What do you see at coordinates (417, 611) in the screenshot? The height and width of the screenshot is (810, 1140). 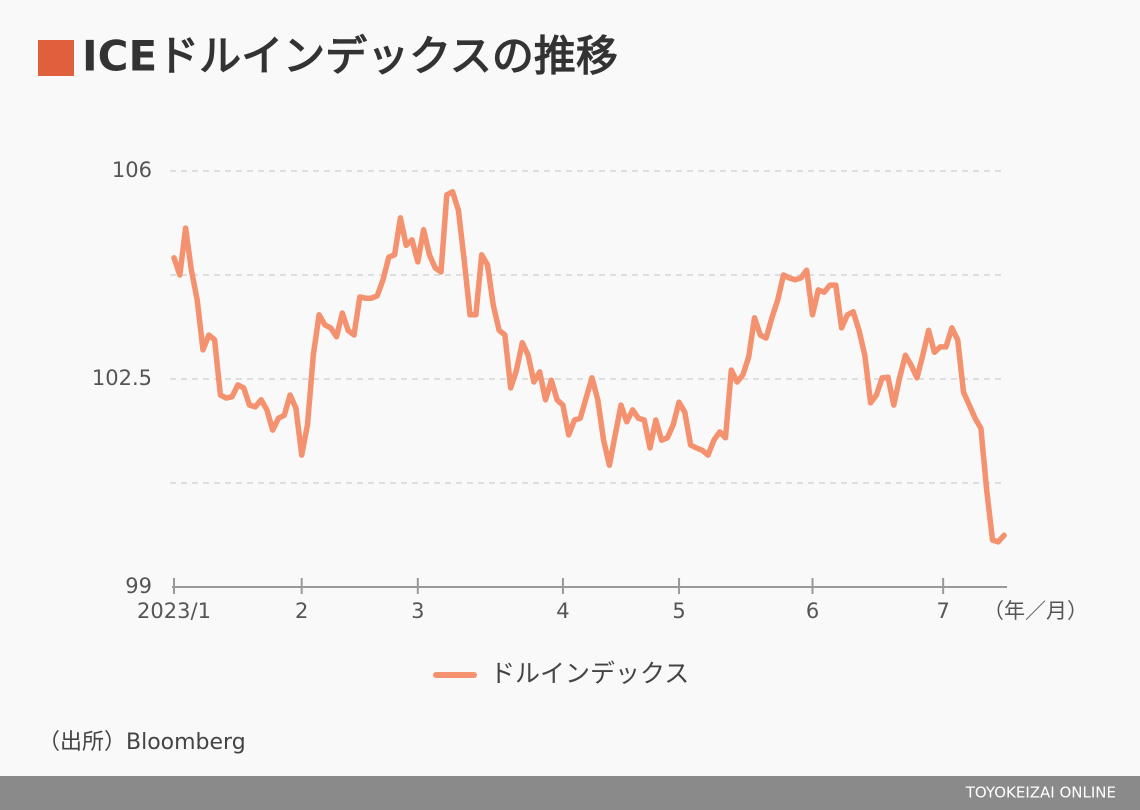 I see `x-tick-label: 3` at bounding box center [417, 611].